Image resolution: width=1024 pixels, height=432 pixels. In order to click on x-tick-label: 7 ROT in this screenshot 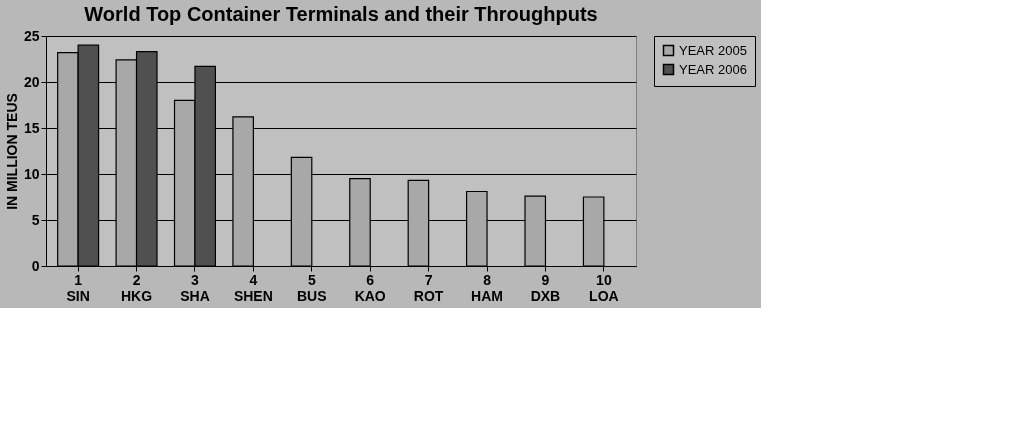, I will do `click(428, 287)`.